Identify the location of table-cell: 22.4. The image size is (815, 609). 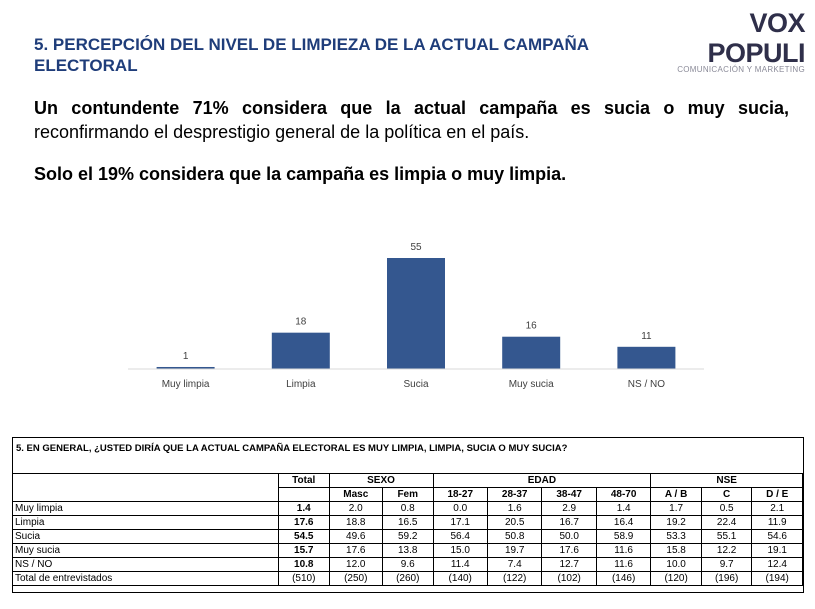
(726, 522).